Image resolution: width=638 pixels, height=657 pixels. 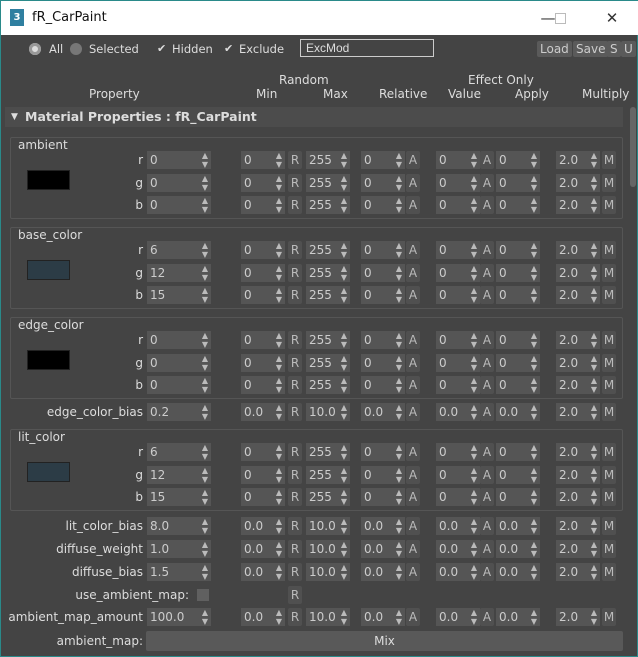 I want to click on scrollbar, so click(x=633, y=147).